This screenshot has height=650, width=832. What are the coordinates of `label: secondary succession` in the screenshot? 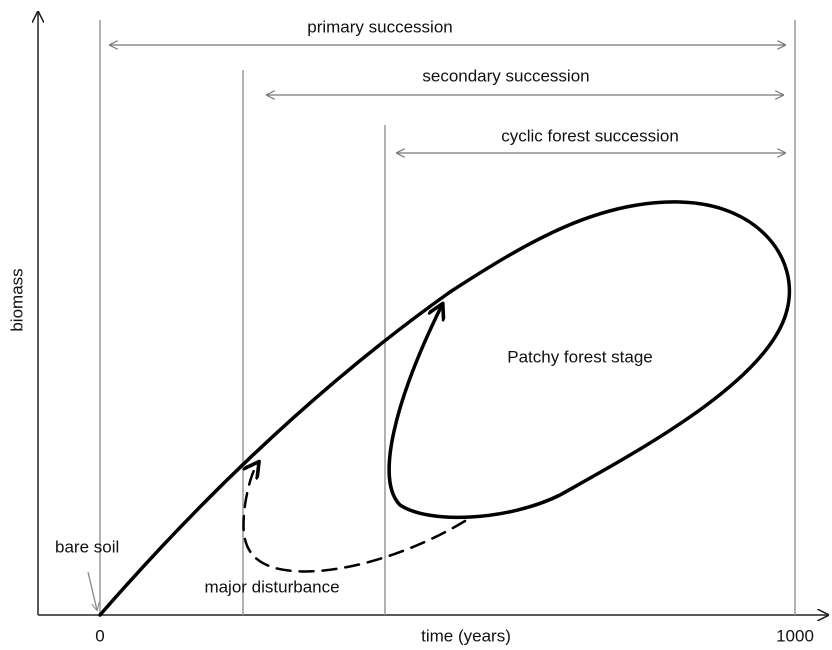 It's located at (505, 75).